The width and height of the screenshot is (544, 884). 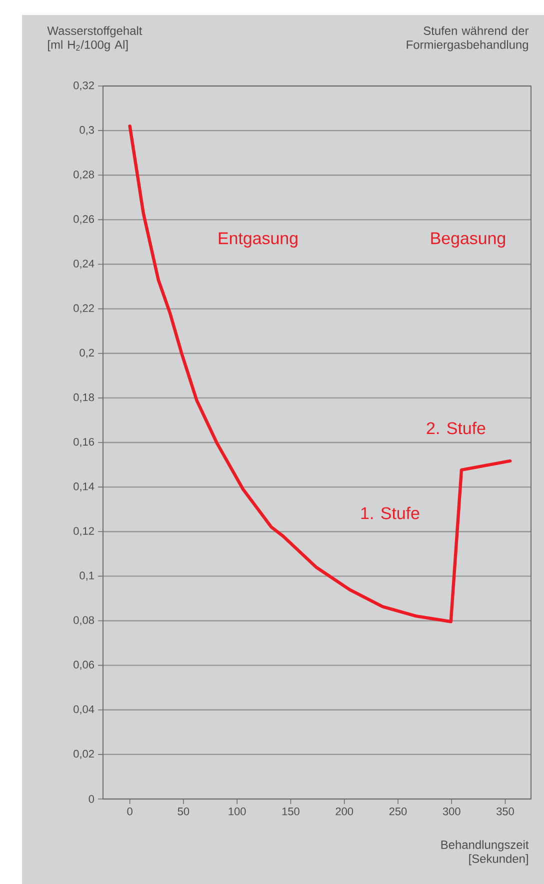 What do you see at coordinates (451, 812) in the screenshot?
I see `x-tick-label: 300` at bounding box center [451, 812].